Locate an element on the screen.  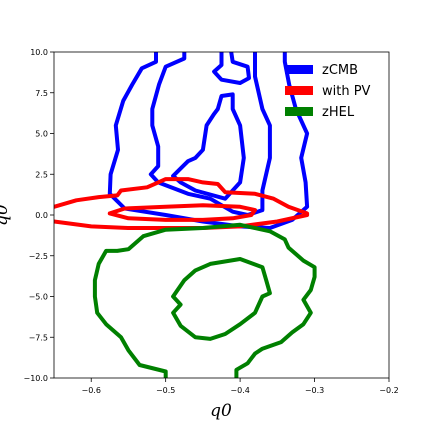
y-axis-ticks: −10.0 −7.5 −5.0 −2.5 0.0 2.5 5.0 7.5 10.0 is located at coordinates (38, 215).